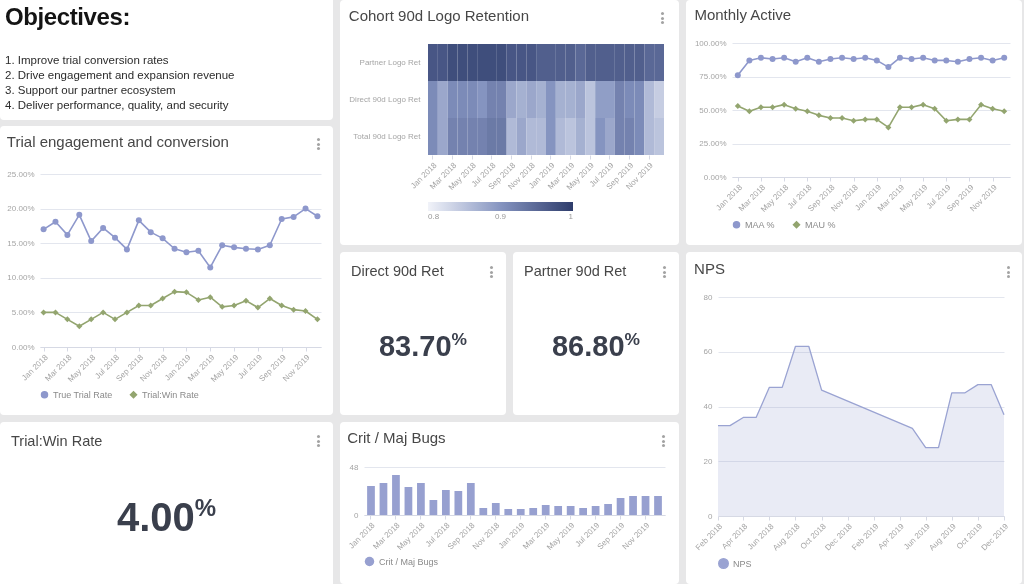 This screenshot has width=1024, height=584. Describe the element at coordinates (743, 14) in the screenshot. I see `chart-title: Monthly Active` at that location.